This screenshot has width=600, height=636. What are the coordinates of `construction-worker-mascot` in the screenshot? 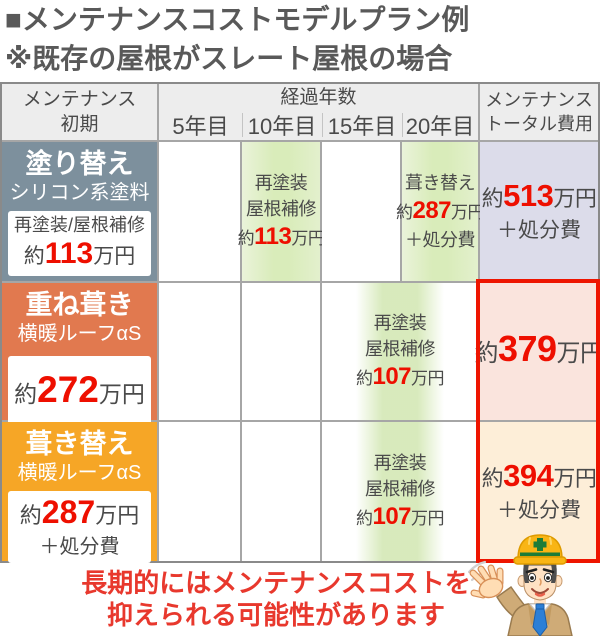 It's located at (520, 585).